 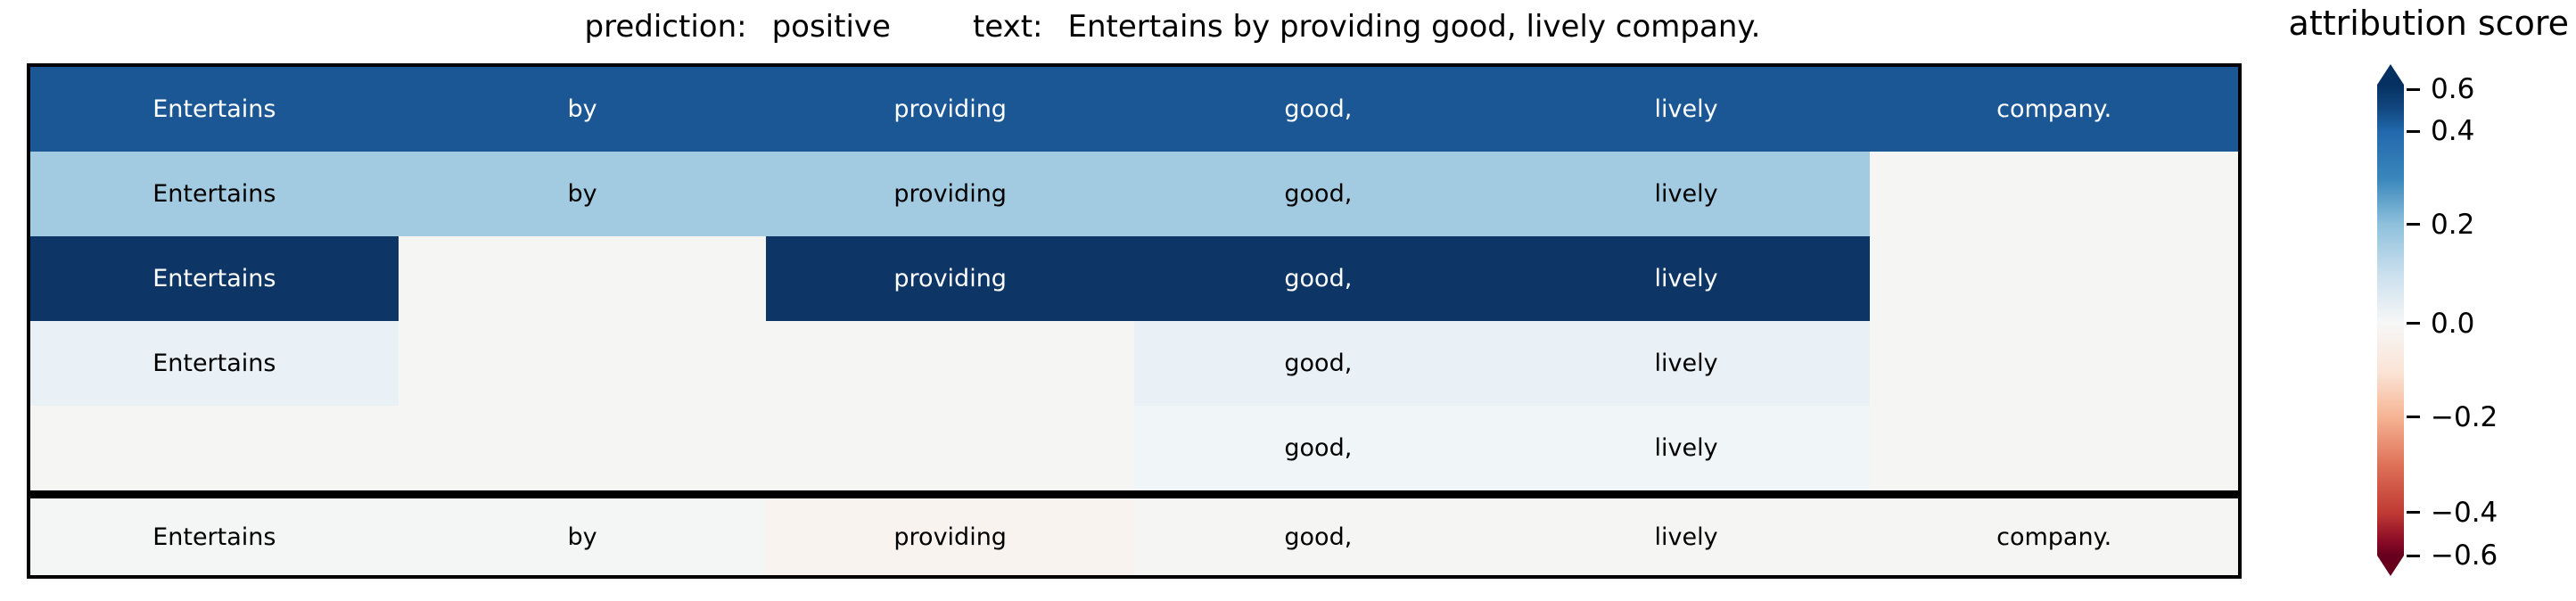 What do you see at coordinates (2453, 224) in the screenshot?
I see `colorbar-tick-label: 0.2` at bounding box center [2453, 224].